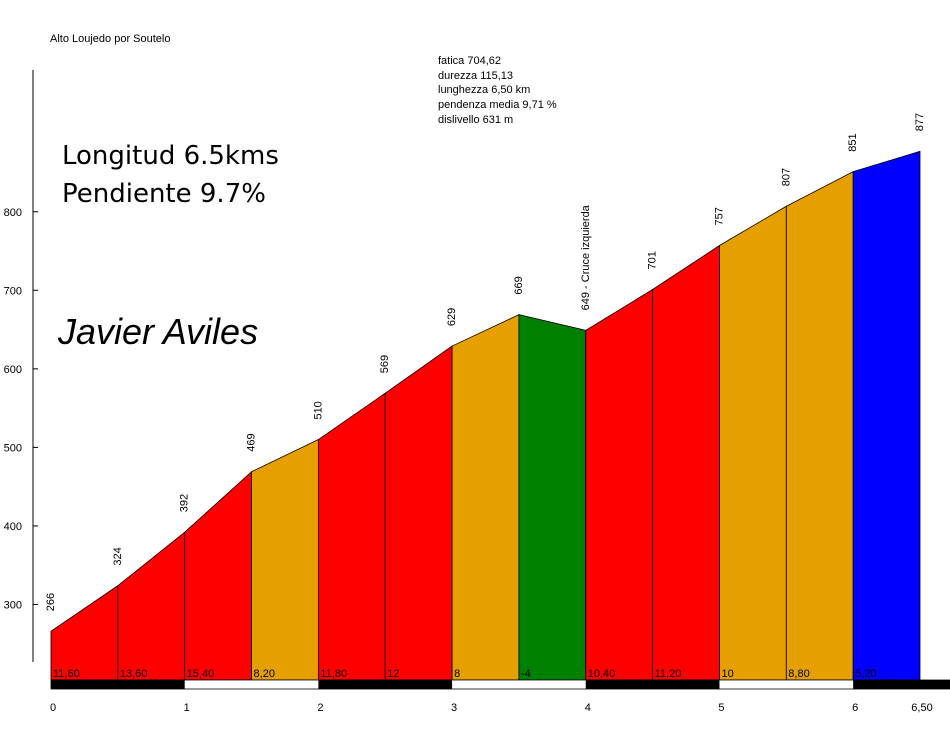  I want to click on elevation-label: 877, so click(920, 122).